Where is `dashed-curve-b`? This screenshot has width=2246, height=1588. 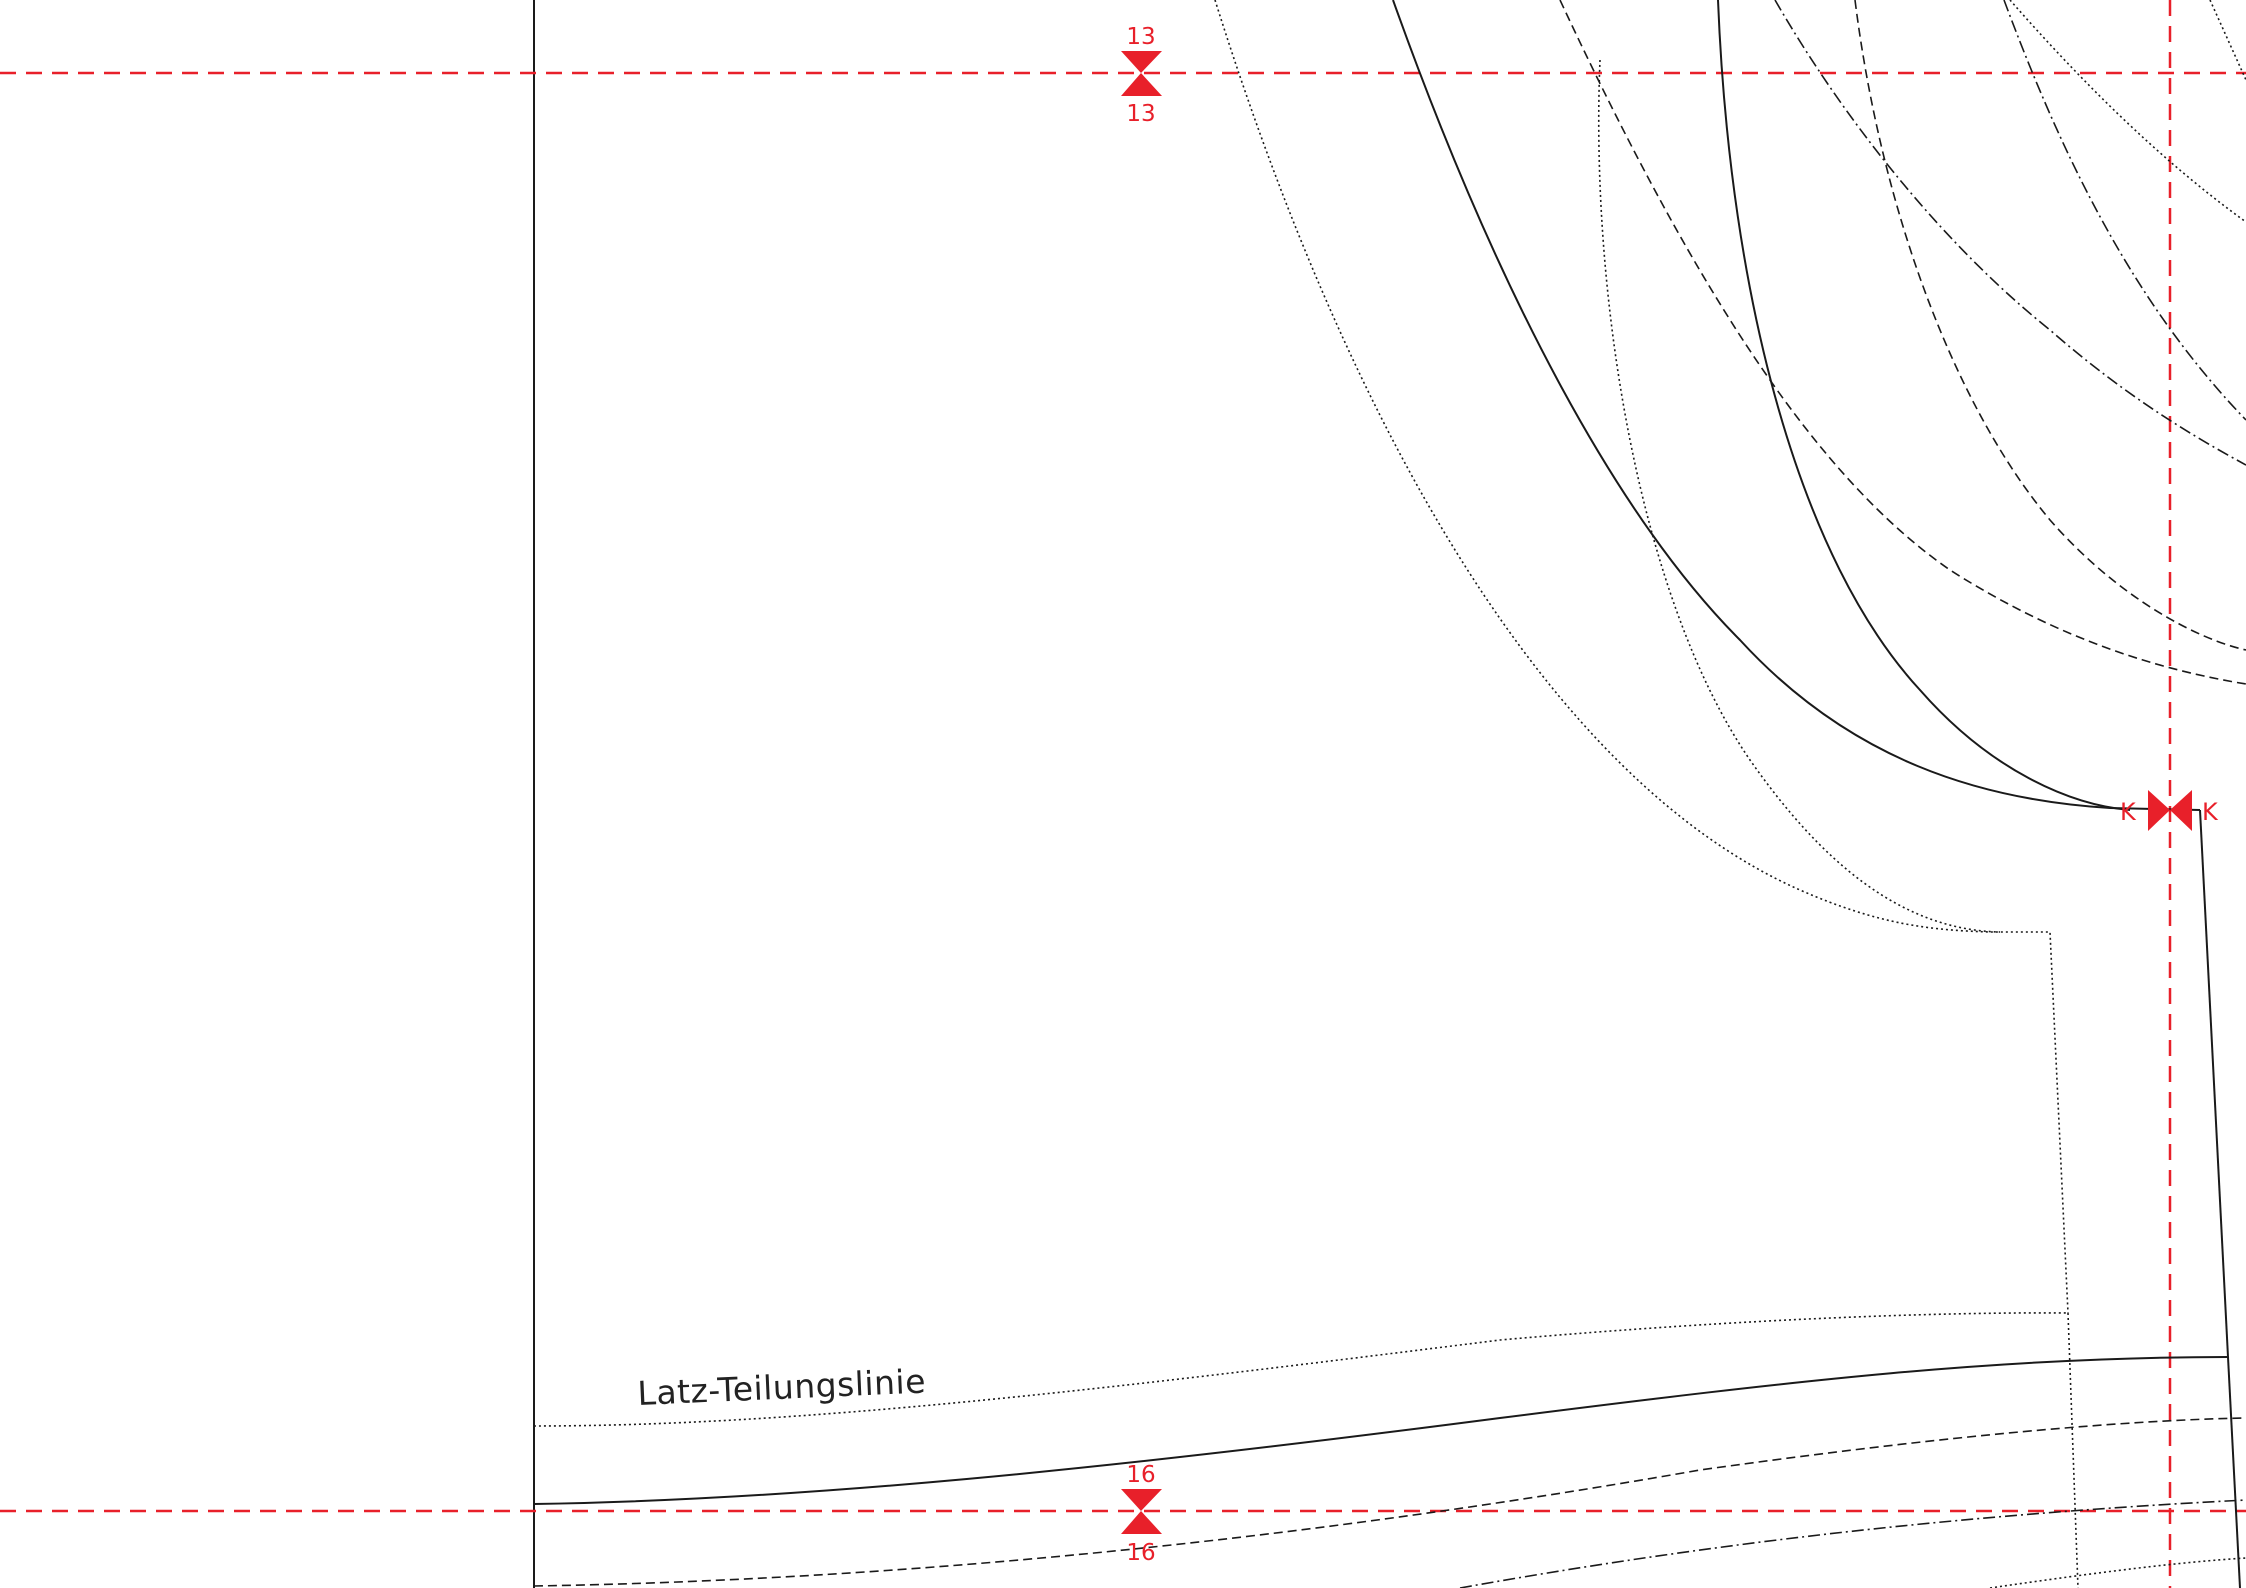 dashed-curve-b is located at coordinates (2050, 325).